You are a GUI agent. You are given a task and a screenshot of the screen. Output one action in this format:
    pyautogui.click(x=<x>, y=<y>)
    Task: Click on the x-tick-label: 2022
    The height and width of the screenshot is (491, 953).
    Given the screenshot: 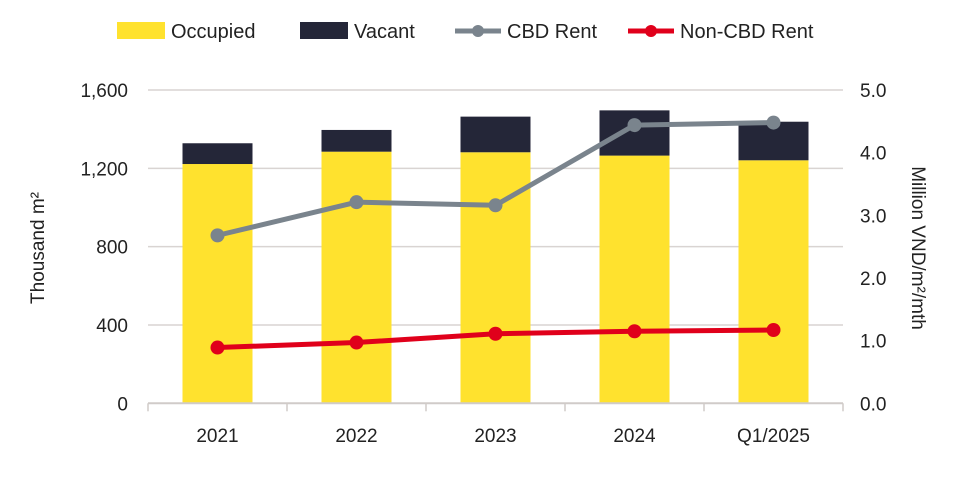 What is the action you would take?
    pyautogui.click(x=356, y=436)
    